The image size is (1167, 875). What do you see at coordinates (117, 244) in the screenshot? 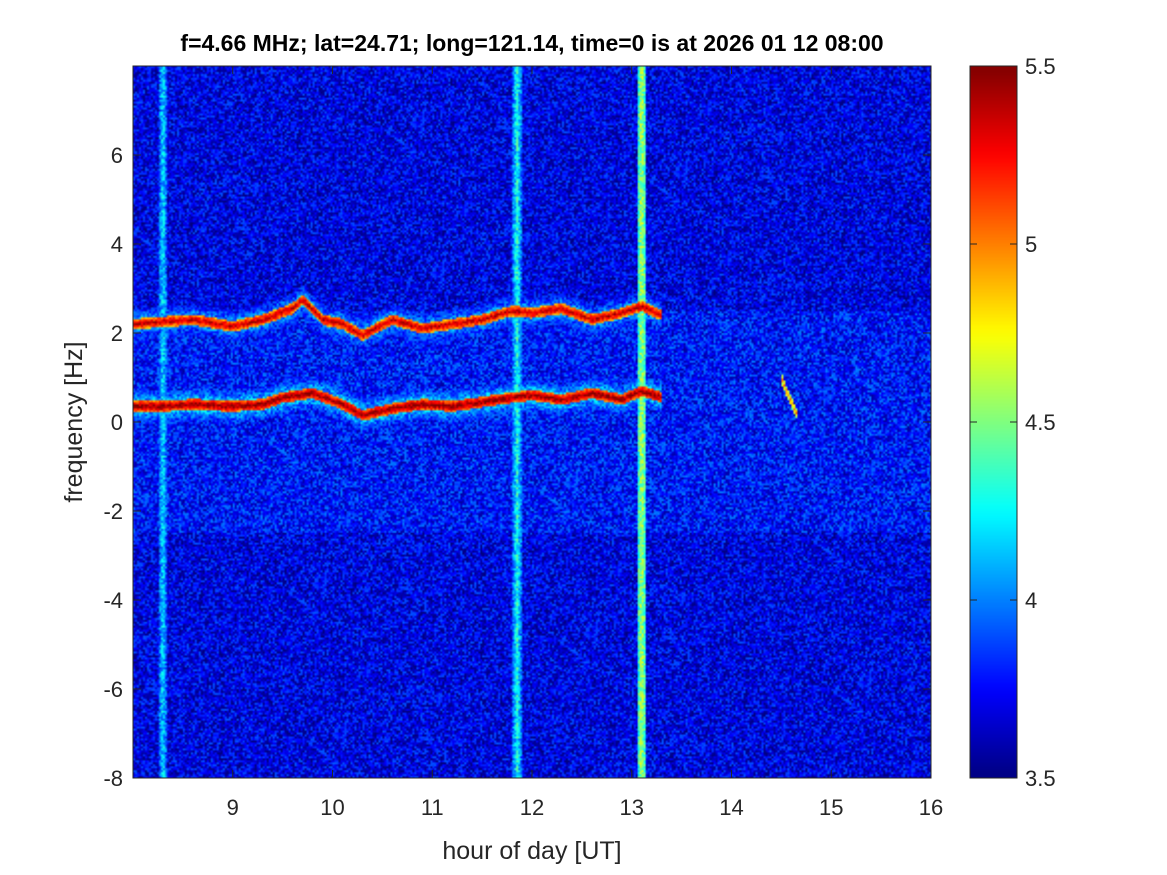
I see `y-tick-label: 4` at bounding box center [117, 244].